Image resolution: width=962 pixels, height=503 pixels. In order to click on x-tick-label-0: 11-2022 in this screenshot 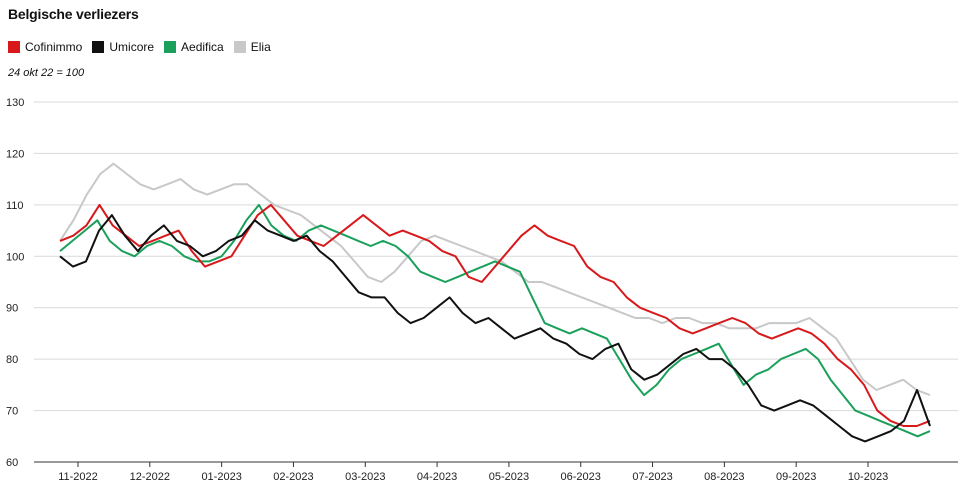, I will do `click(78, 477)`.